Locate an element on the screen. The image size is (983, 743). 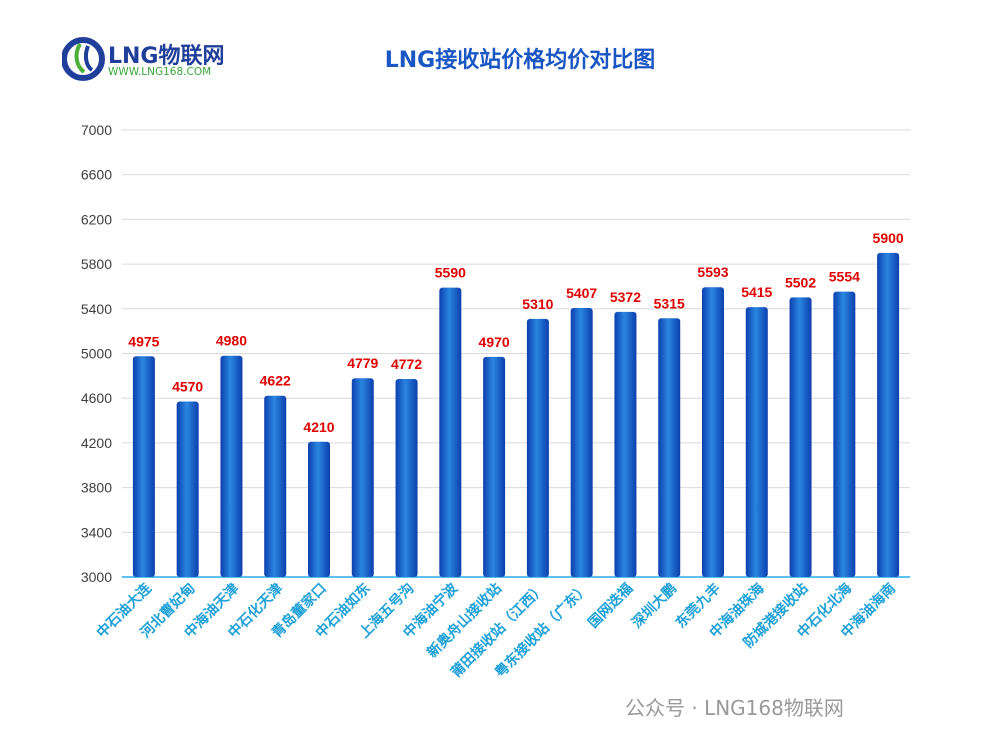
chart-title: LNG接收站价格均价对比图 is located at coordinates (520, 60).